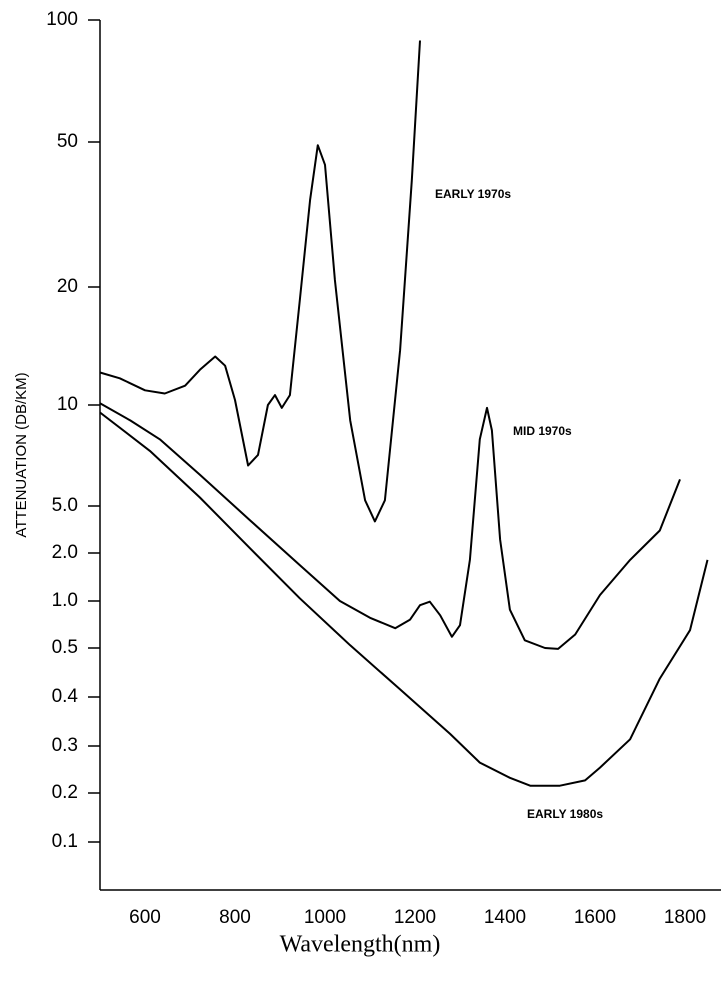 Image resolution: width=721 pixels, height=992 pixels. Describe the element at coordinates (67, 404) in the screenshot. I see `y-tick-label: 10` at that location.